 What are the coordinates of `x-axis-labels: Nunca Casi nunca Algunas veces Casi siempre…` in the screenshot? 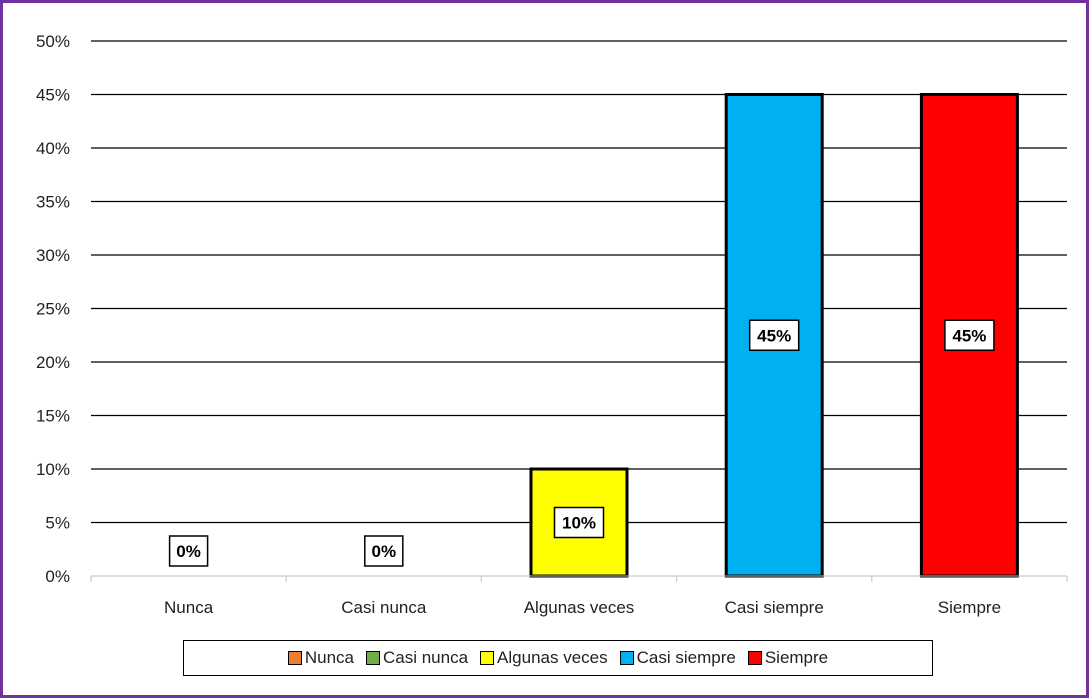 It's located at (582, 607).